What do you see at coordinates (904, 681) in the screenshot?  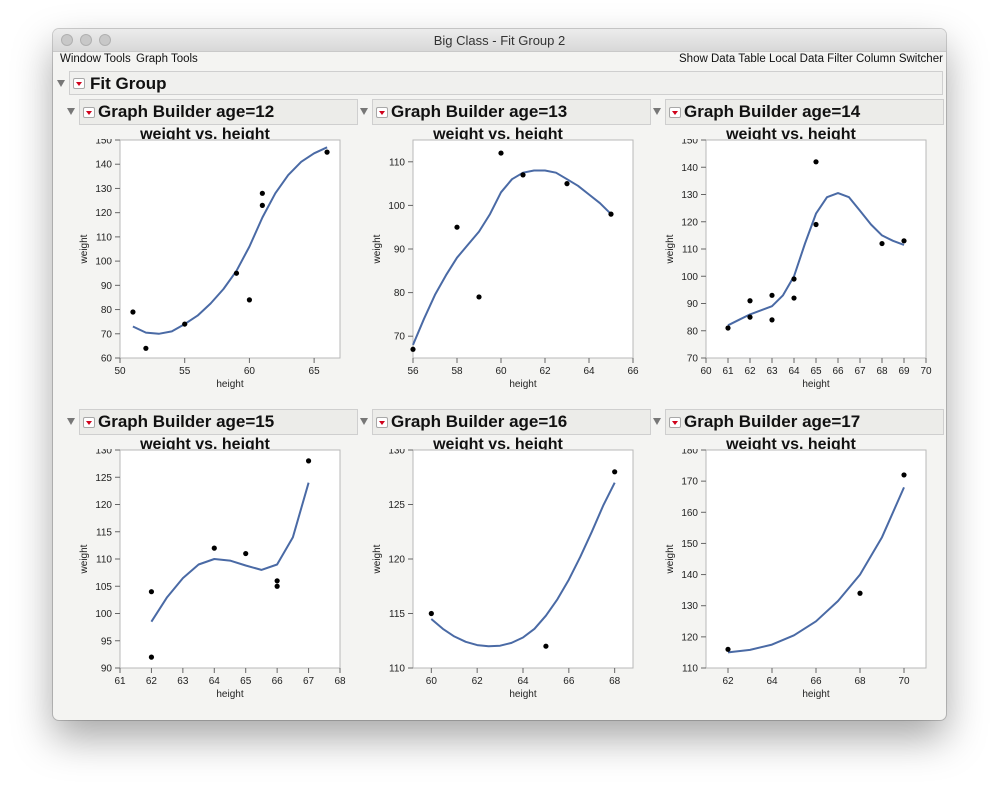 I see `x-tick-label: 70` at bounding box center [904, 681].